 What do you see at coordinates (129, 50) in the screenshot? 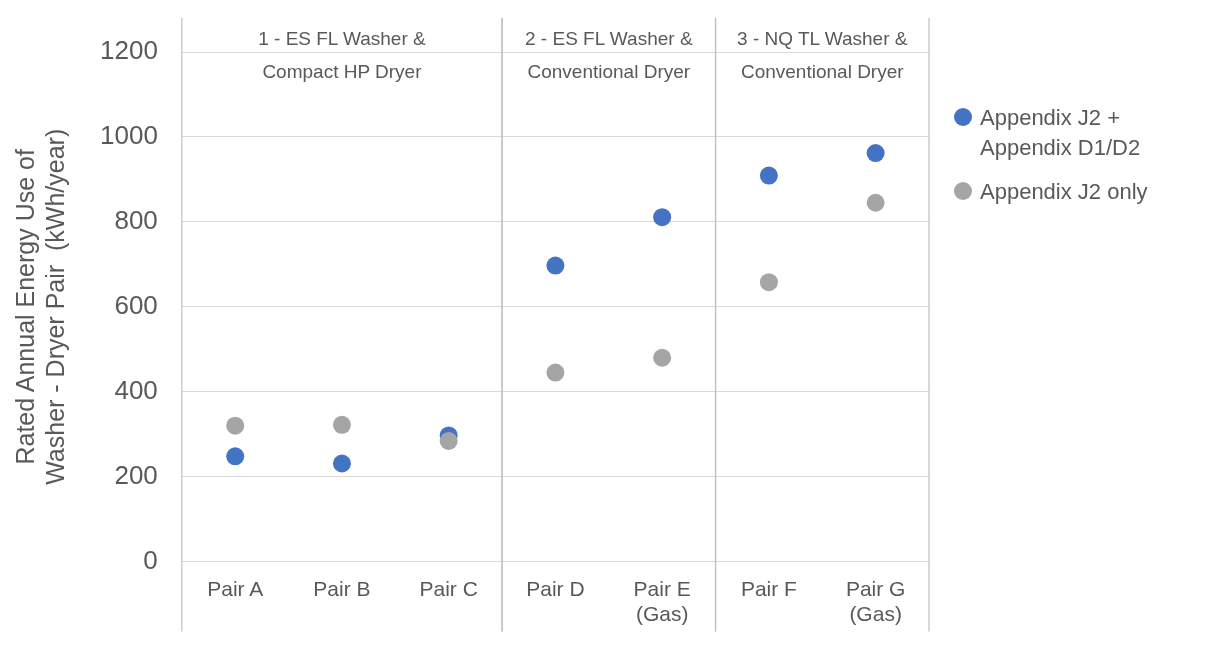
I see `y-tick-label: 1200` at bounding box center [129, 50].